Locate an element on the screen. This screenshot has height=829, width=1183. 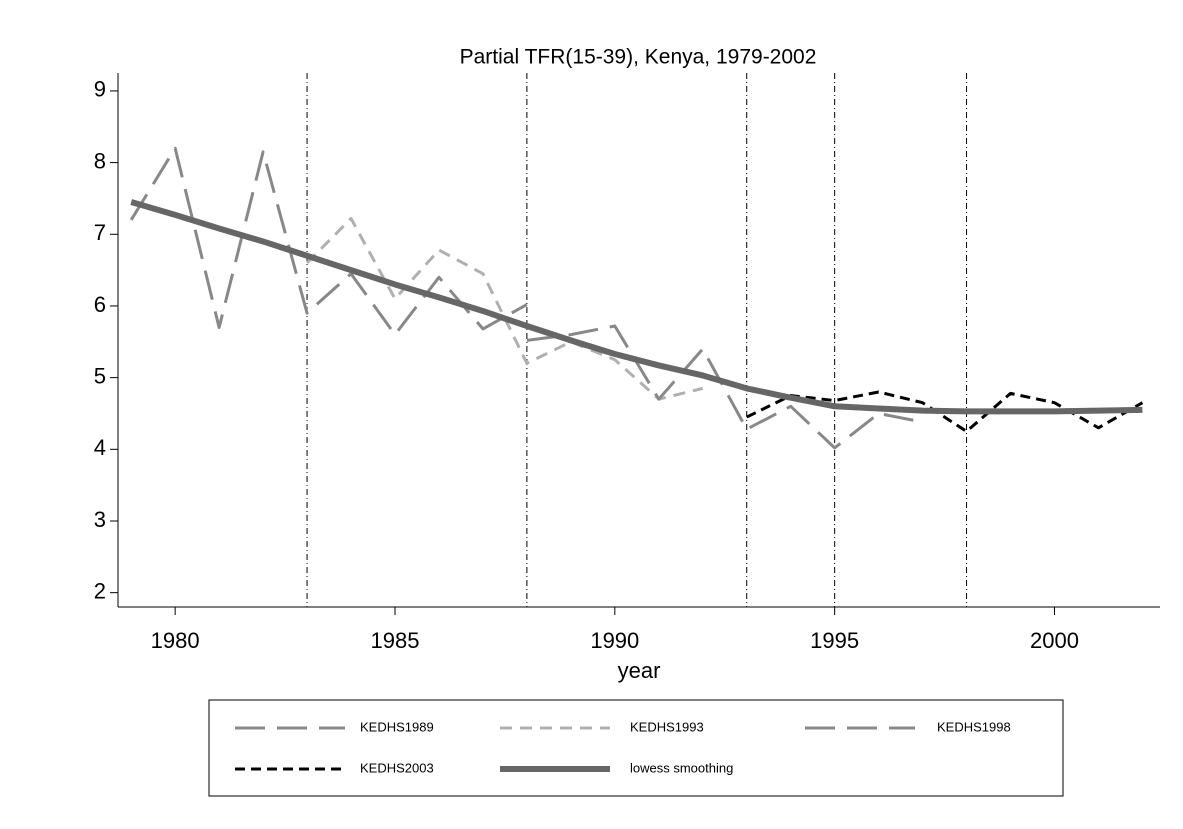
x-tick-label: 1985 is located at coordinates (395, 640).